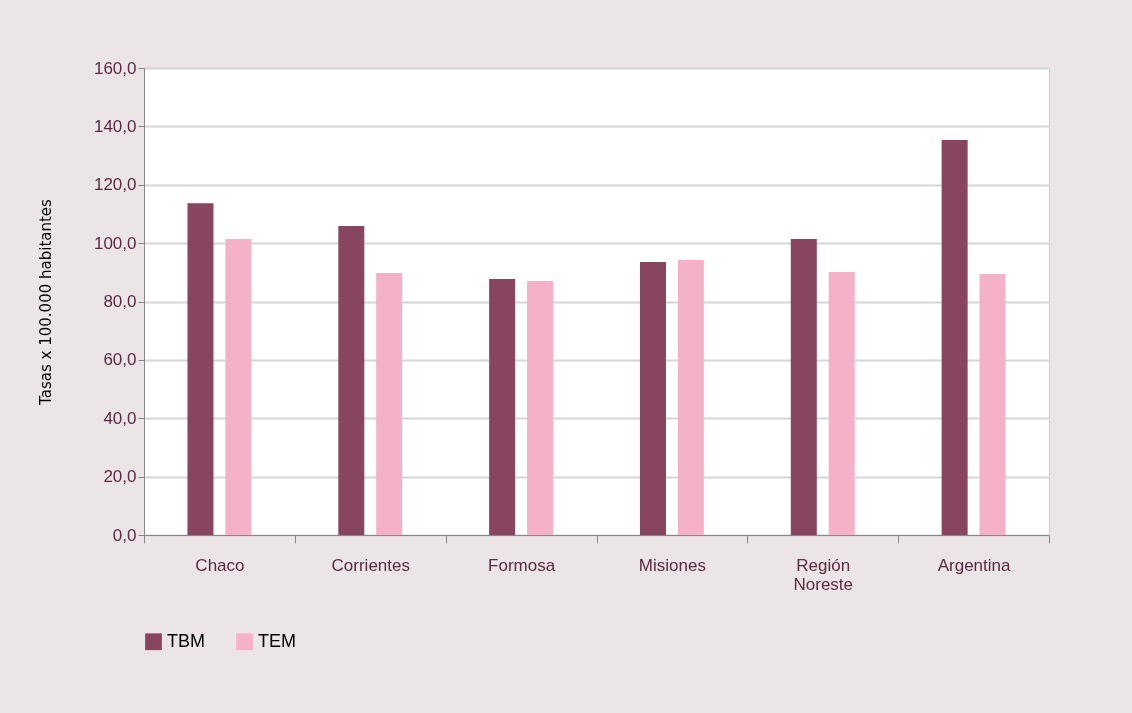 This screenshot has height=713, width=1132. I want to click on y-tick-label: 80,0, so click(120, 301).